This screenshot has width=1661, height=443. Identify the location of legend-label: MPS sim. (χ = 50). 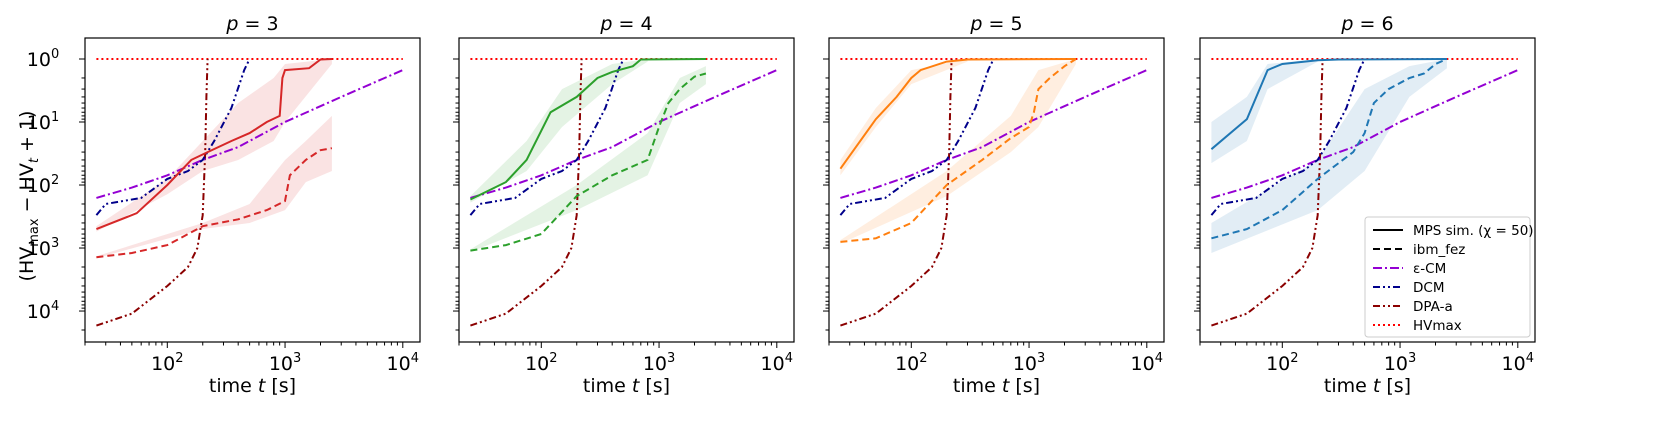
(1473, 231).